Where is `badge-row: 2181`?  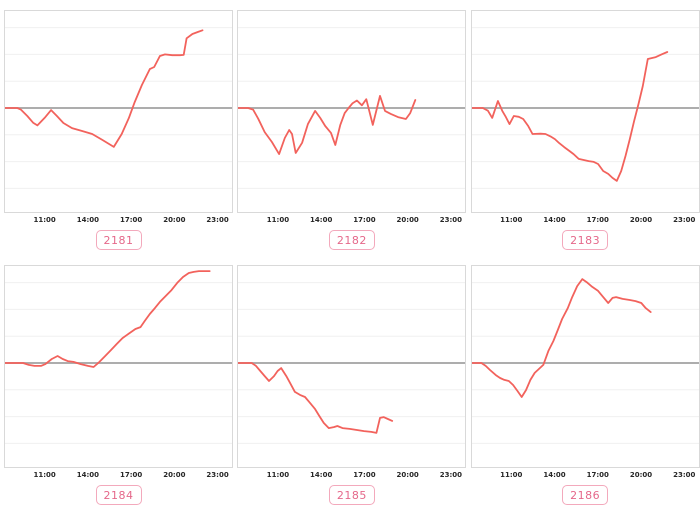
badge-row: 2181 is located at coordinates (118, 240).